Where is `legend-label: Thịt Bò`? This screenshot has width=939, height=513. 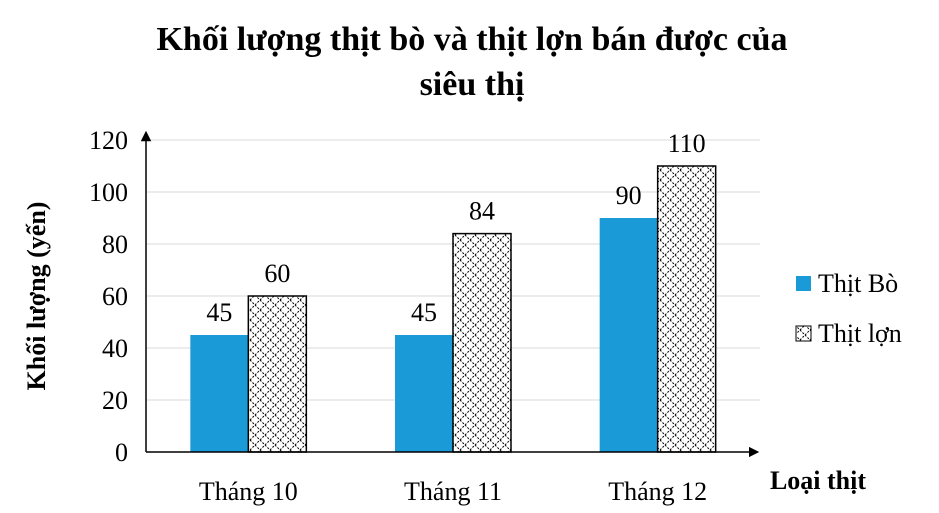 legend-label: Thịt Bò is located at coordinates (858, 283).